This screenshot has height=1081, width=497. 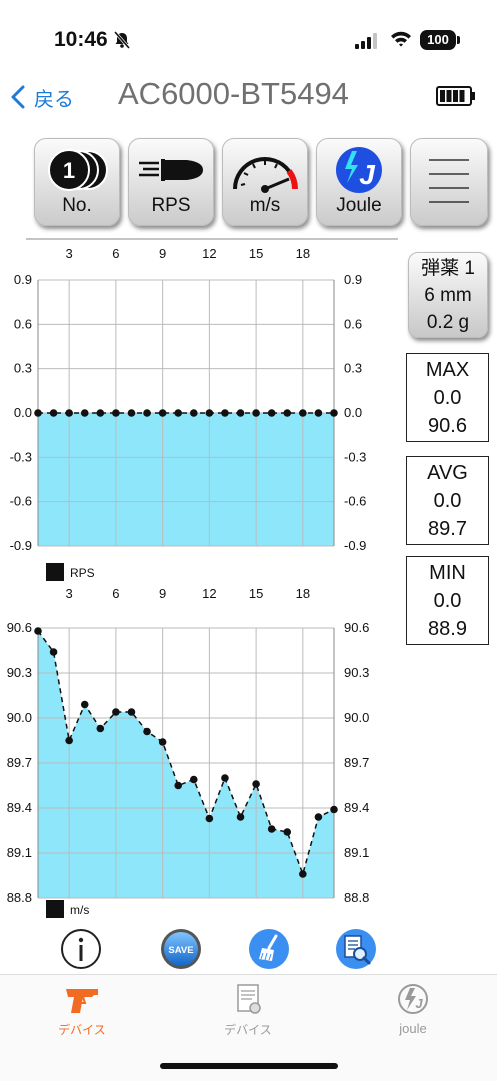 What do you see at coordinates (353, 279) in the screenshot?
I see `y-tick-label-right: 0.9` at bounding box center [353, 279].